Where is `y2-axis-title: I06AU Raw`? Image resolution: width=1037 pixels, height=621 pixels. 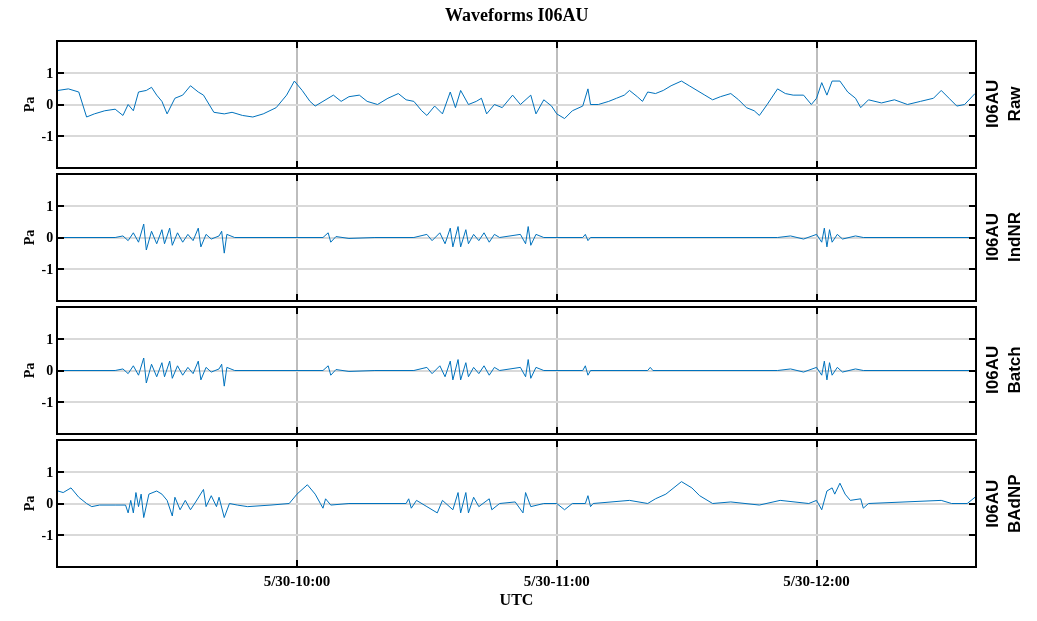
y2-axis-title: I06AU Raw is located at coordinates (1004, 103).